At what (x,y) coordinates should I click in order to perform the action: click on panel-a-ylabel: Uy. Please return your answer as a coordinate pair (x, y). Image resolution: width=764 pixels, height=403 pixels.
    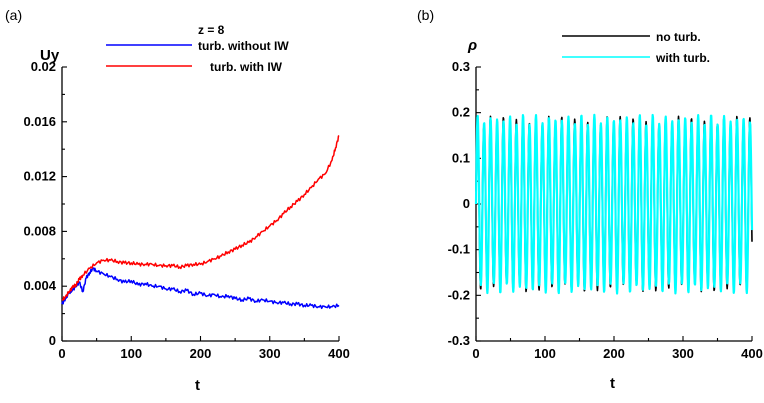
    Looking at the image, I should click on (50, 55).